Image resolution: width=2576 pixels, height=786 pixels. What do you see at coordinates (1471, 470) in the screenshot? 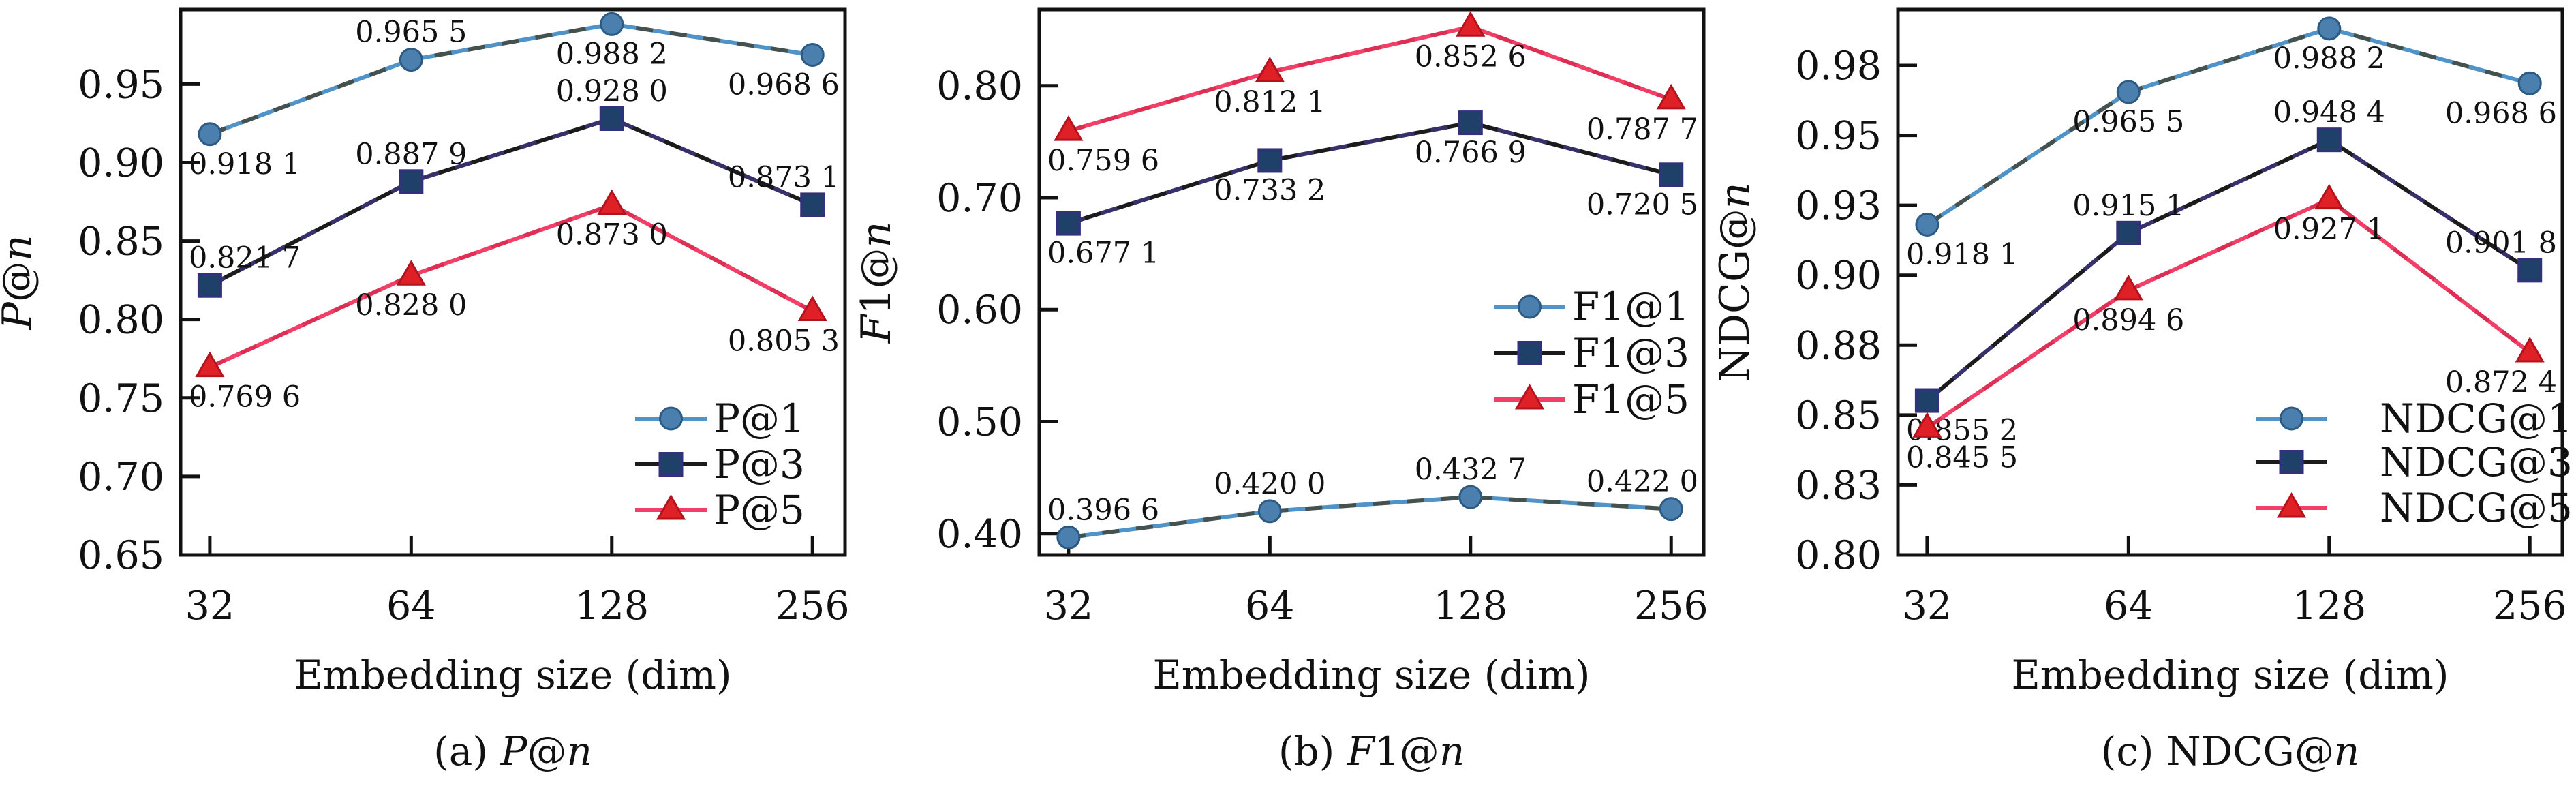
I see `data-label: 0.432 7` at bounding box center [1471, 470].